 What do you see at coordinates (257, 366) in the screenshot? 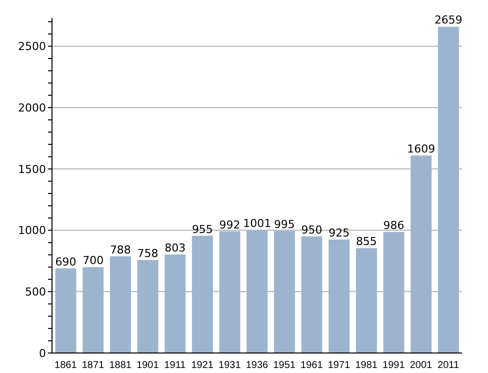
I see `x-tick-label: 1936` at bounding box center [257, 366].